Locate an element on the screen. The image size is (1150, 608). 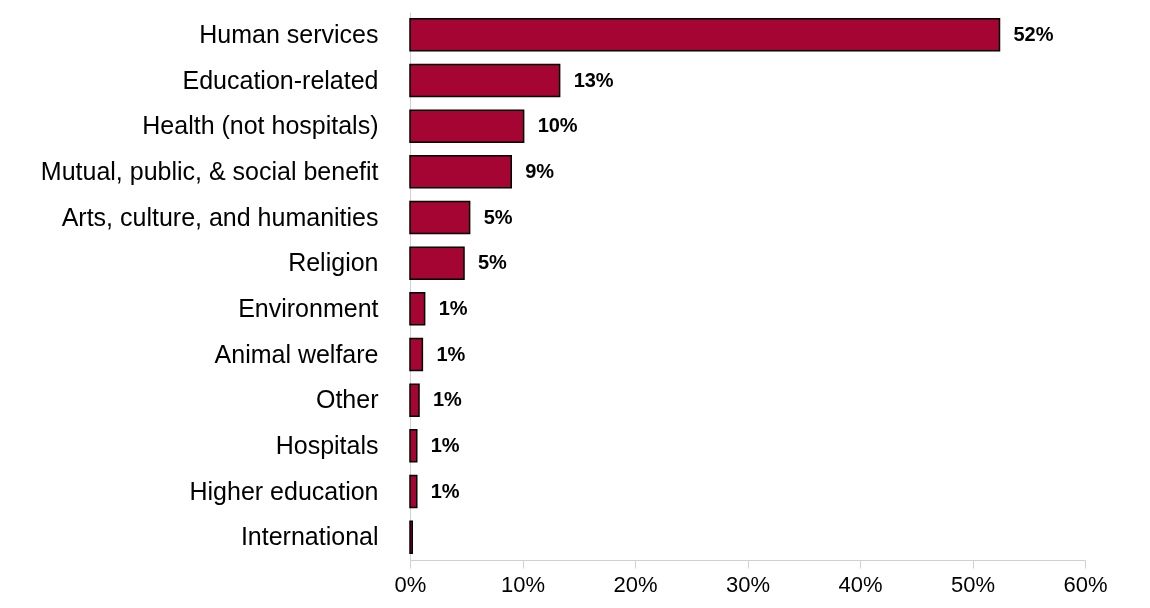
x-tick-label: 40% is located at coordinates (860, 584).